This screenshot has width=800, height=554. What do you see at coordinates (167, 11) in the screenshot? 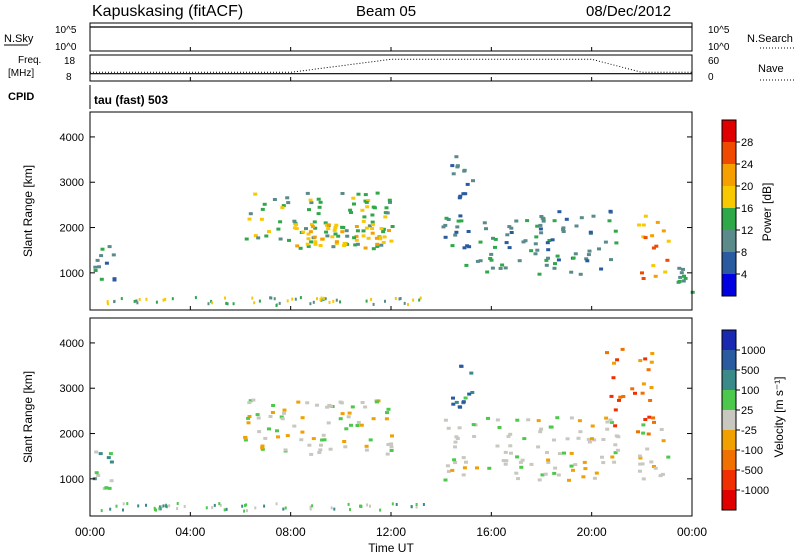
I see `station-title: Kapuskasing (fitACF)` at bounding box center [167, 11].